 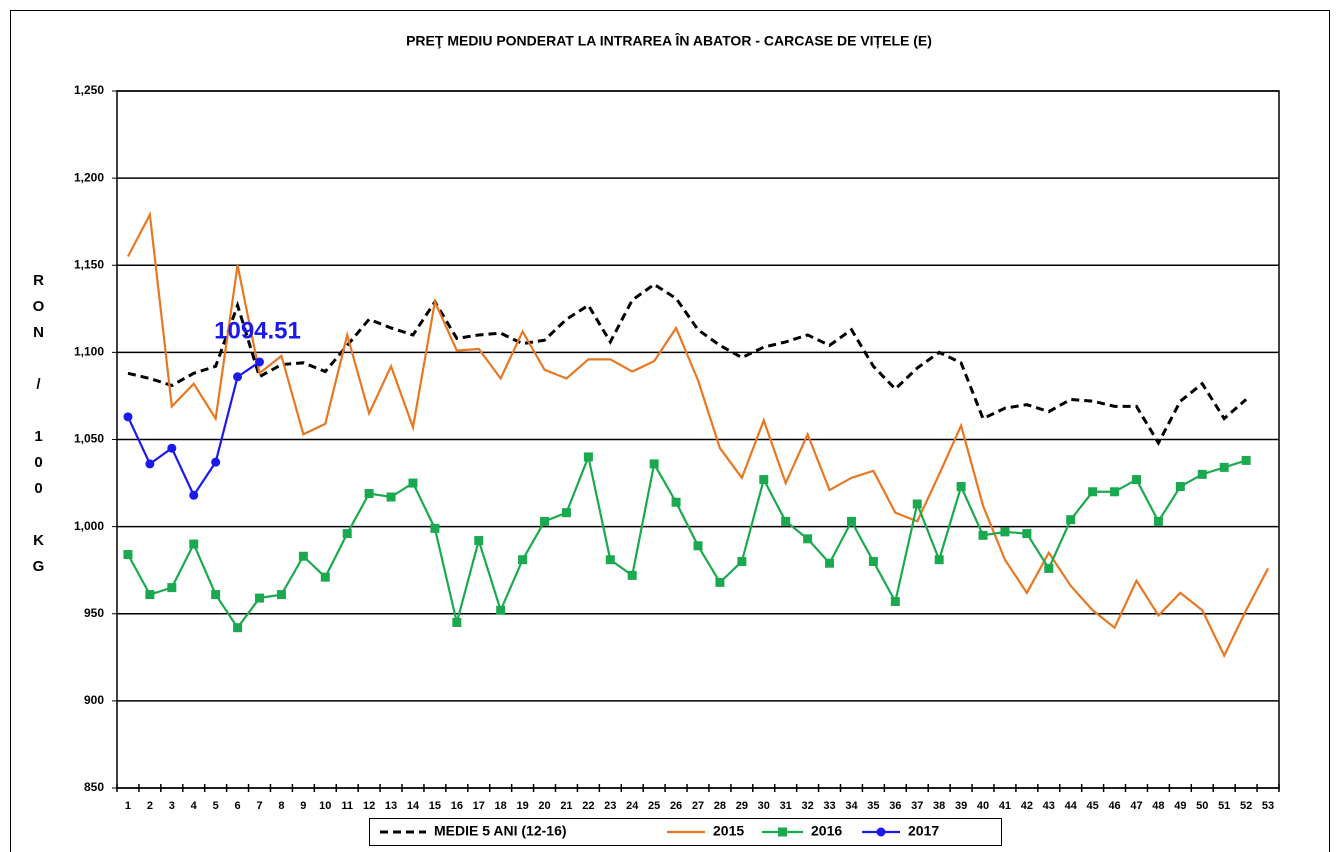 What do you see at coordinates (923, 831) in the screenshot?
I see `legend-label: 2017` at bounding box center [923, 831].